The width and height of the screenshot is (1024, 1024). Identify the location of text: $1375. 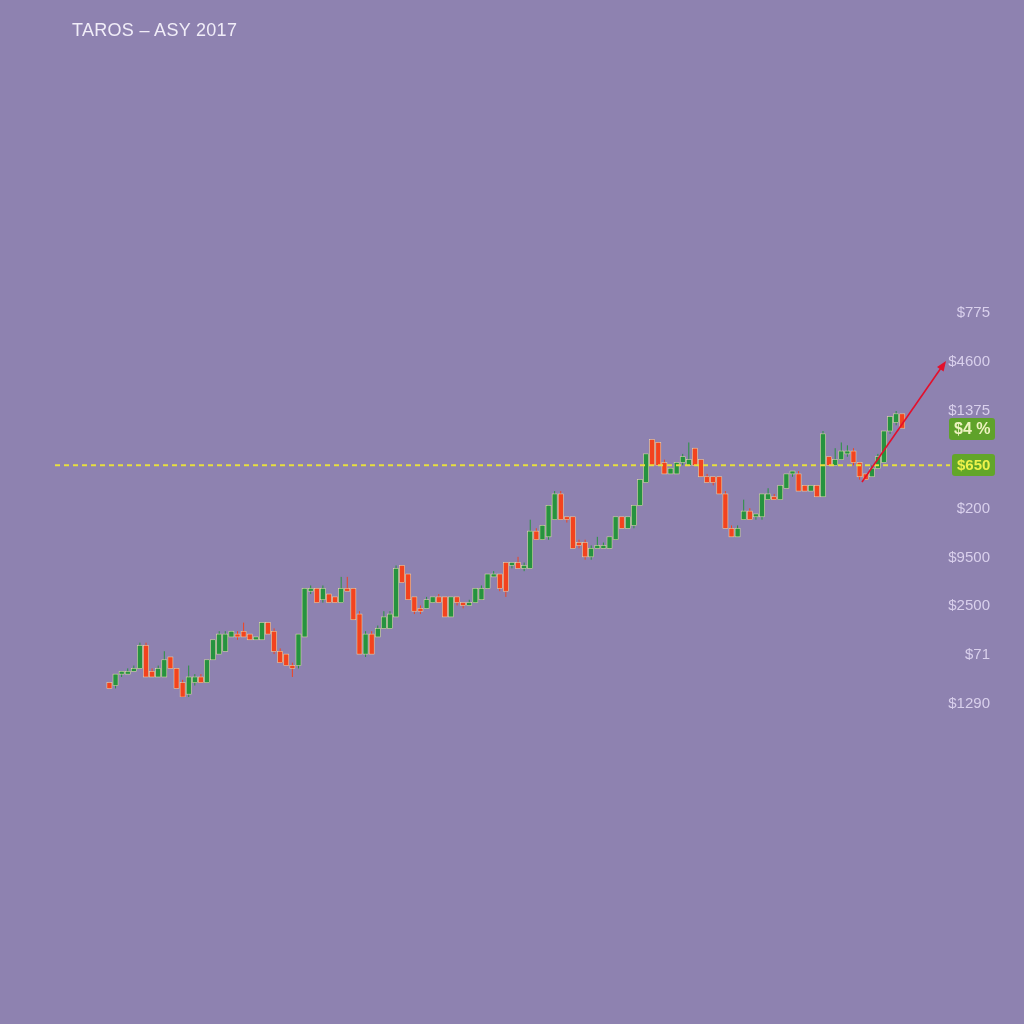
(969, 409).